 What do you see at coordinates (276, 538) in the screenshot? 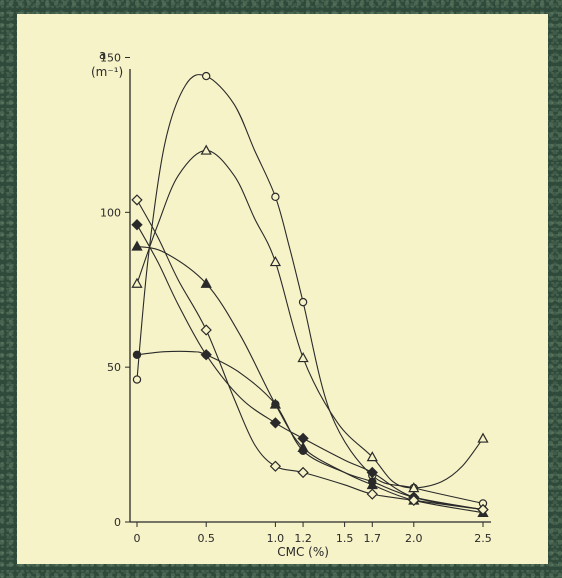
I see `x-tick-label: 1.0` at bounding box center [276, 538].